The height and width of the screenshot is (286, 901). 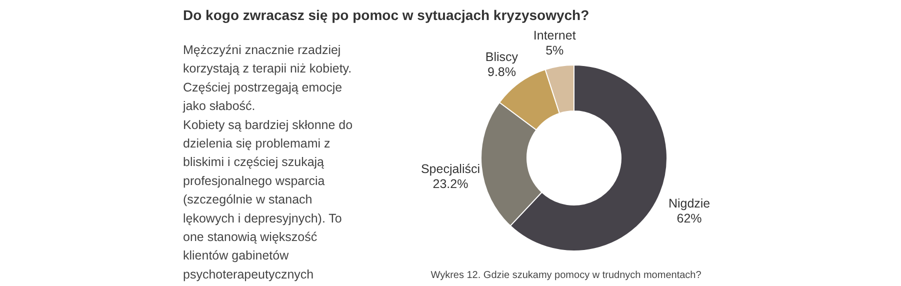 I want to click on slice-label: Specjaliści, so click(x=450, y=169).